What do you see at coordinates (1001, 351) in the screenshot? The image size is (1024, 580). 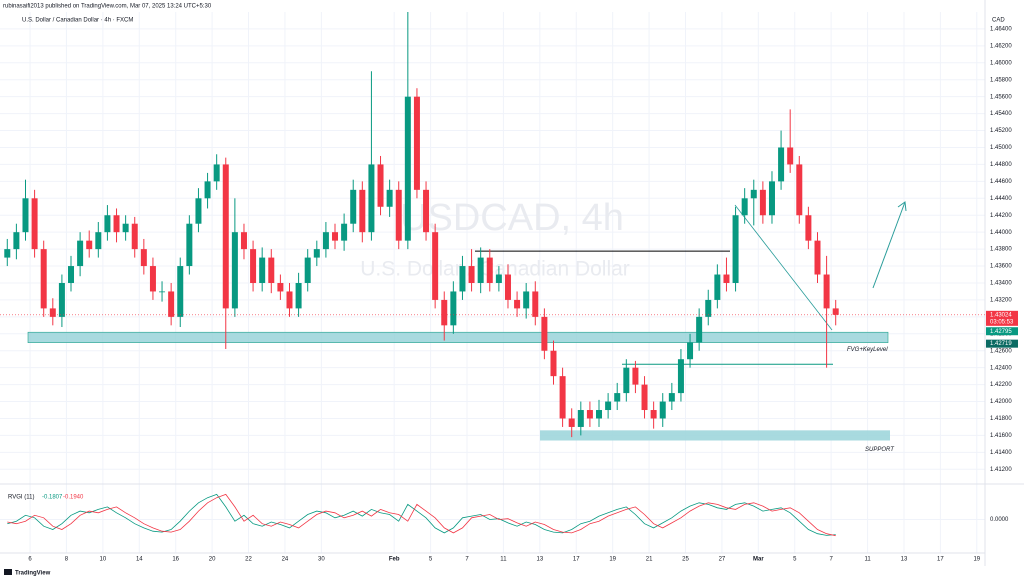 I see `y-tick-label: 1.42600` at bounding box center [1001, 351].